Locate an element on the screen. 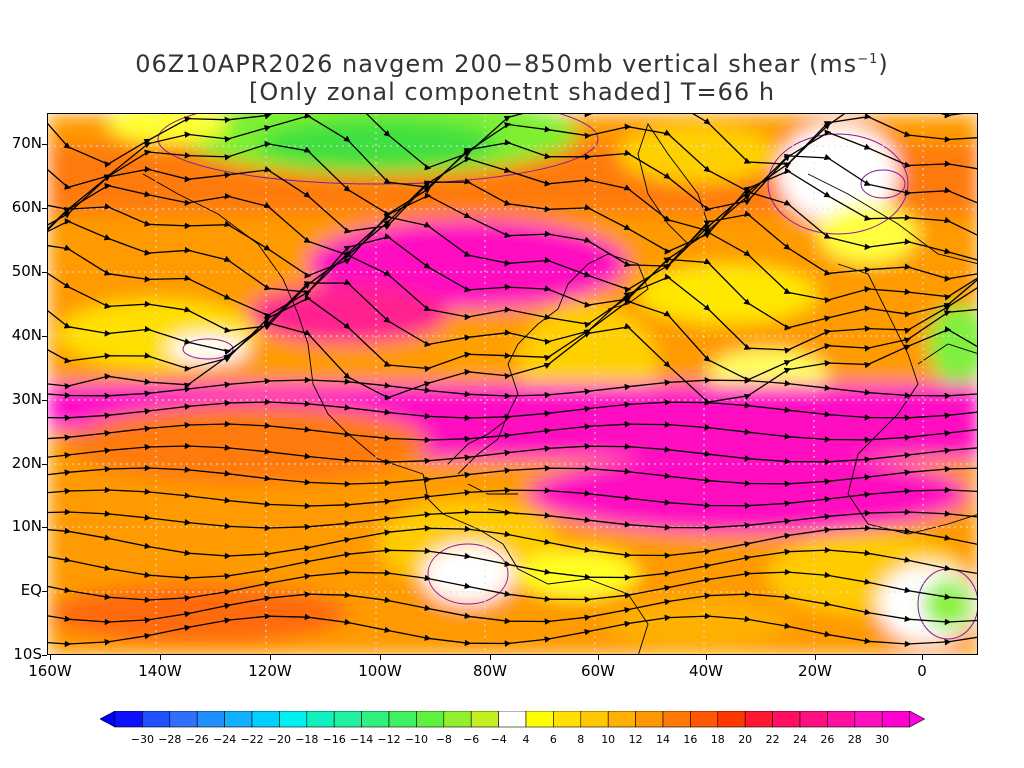 The height and width of the screenshot is (768, 1024). lon-label: 100W is located at coordinates (380, 671).